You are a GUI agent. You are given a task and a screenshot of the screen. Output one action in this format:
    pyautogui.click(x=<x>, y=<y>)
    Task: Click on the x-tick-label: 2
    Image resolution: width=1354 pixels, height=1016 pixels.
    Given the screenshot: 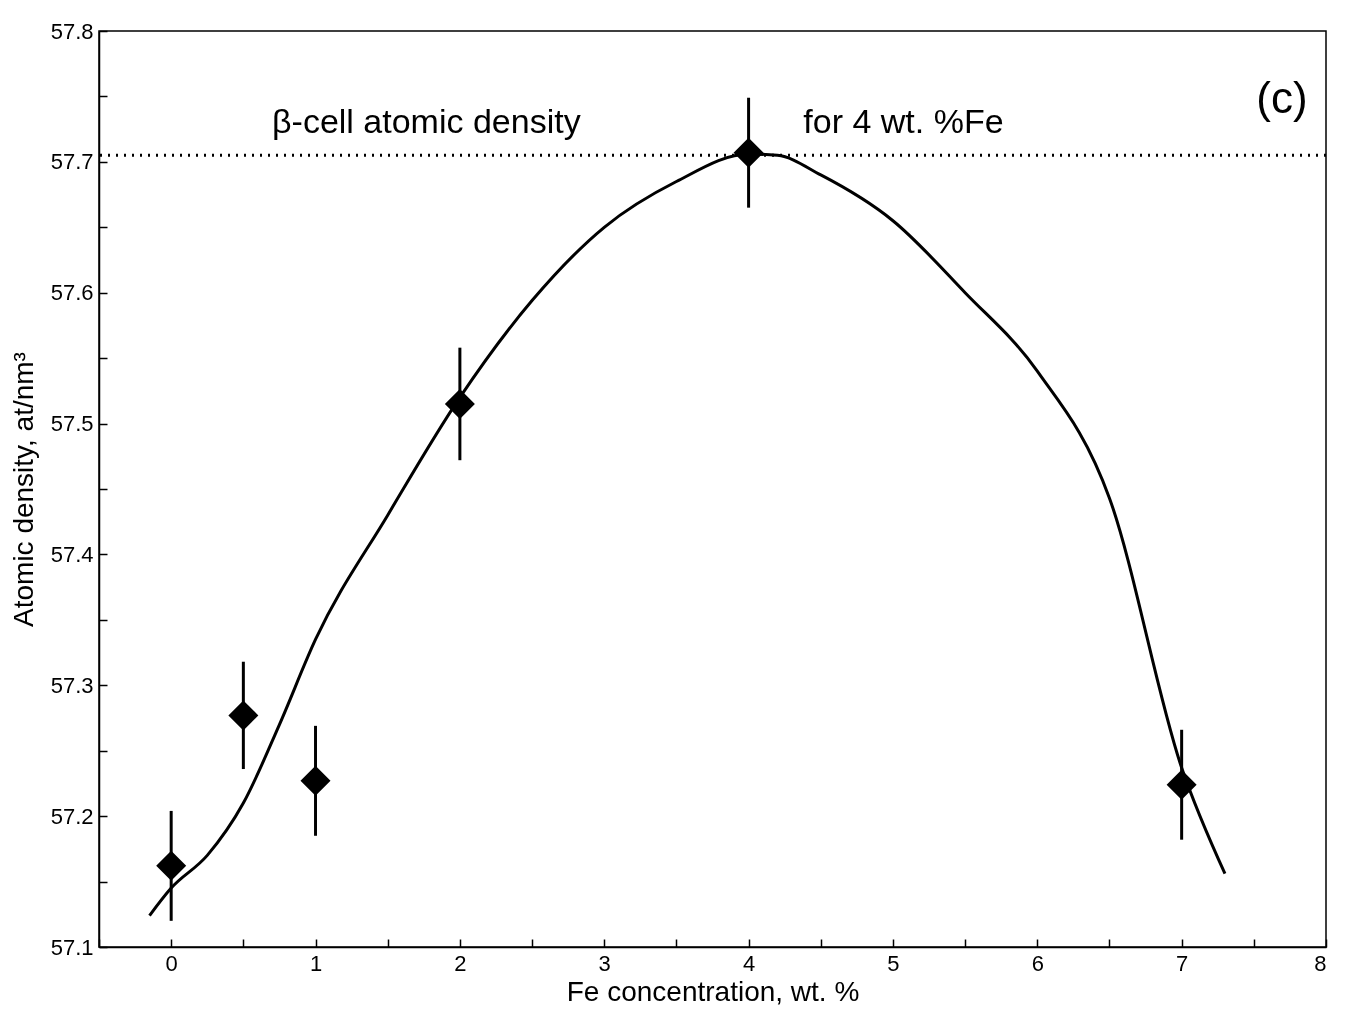 What is the action you would take?
    pyautogui.click(x=460, y=963)
    